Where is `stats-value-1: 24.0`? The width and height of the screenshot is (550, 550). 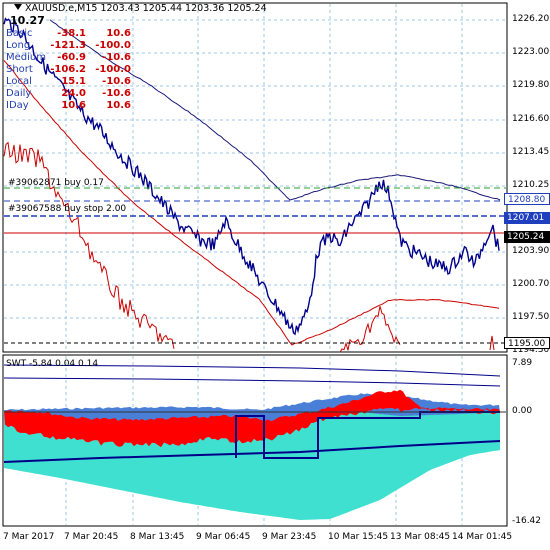 stats-value-1: 24.0 is located at coordinates (73, 93).